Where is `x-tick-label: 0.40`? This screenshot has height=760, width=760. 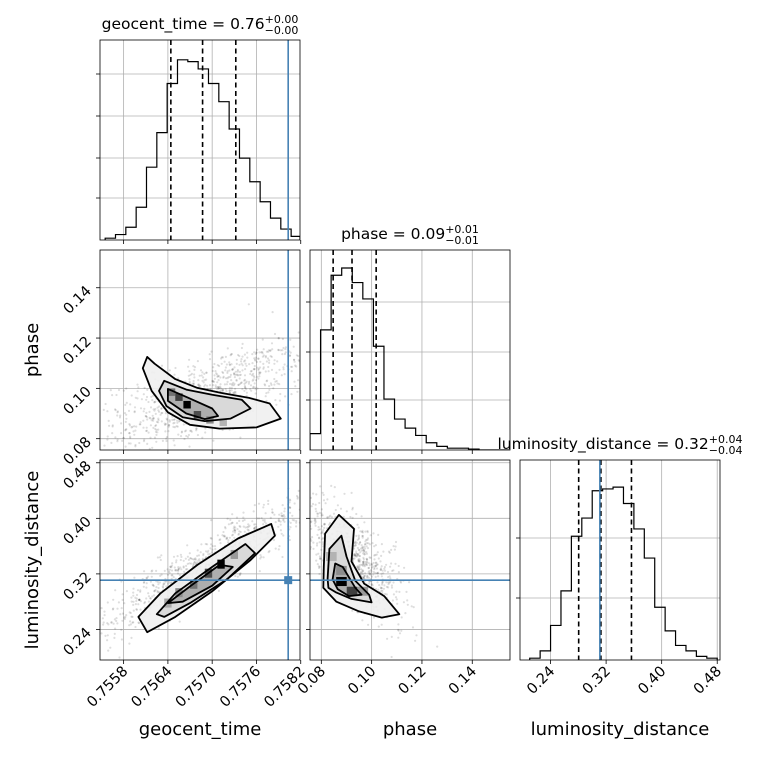
x-tick-label: 0.40 is located at coordinates (652, 681).